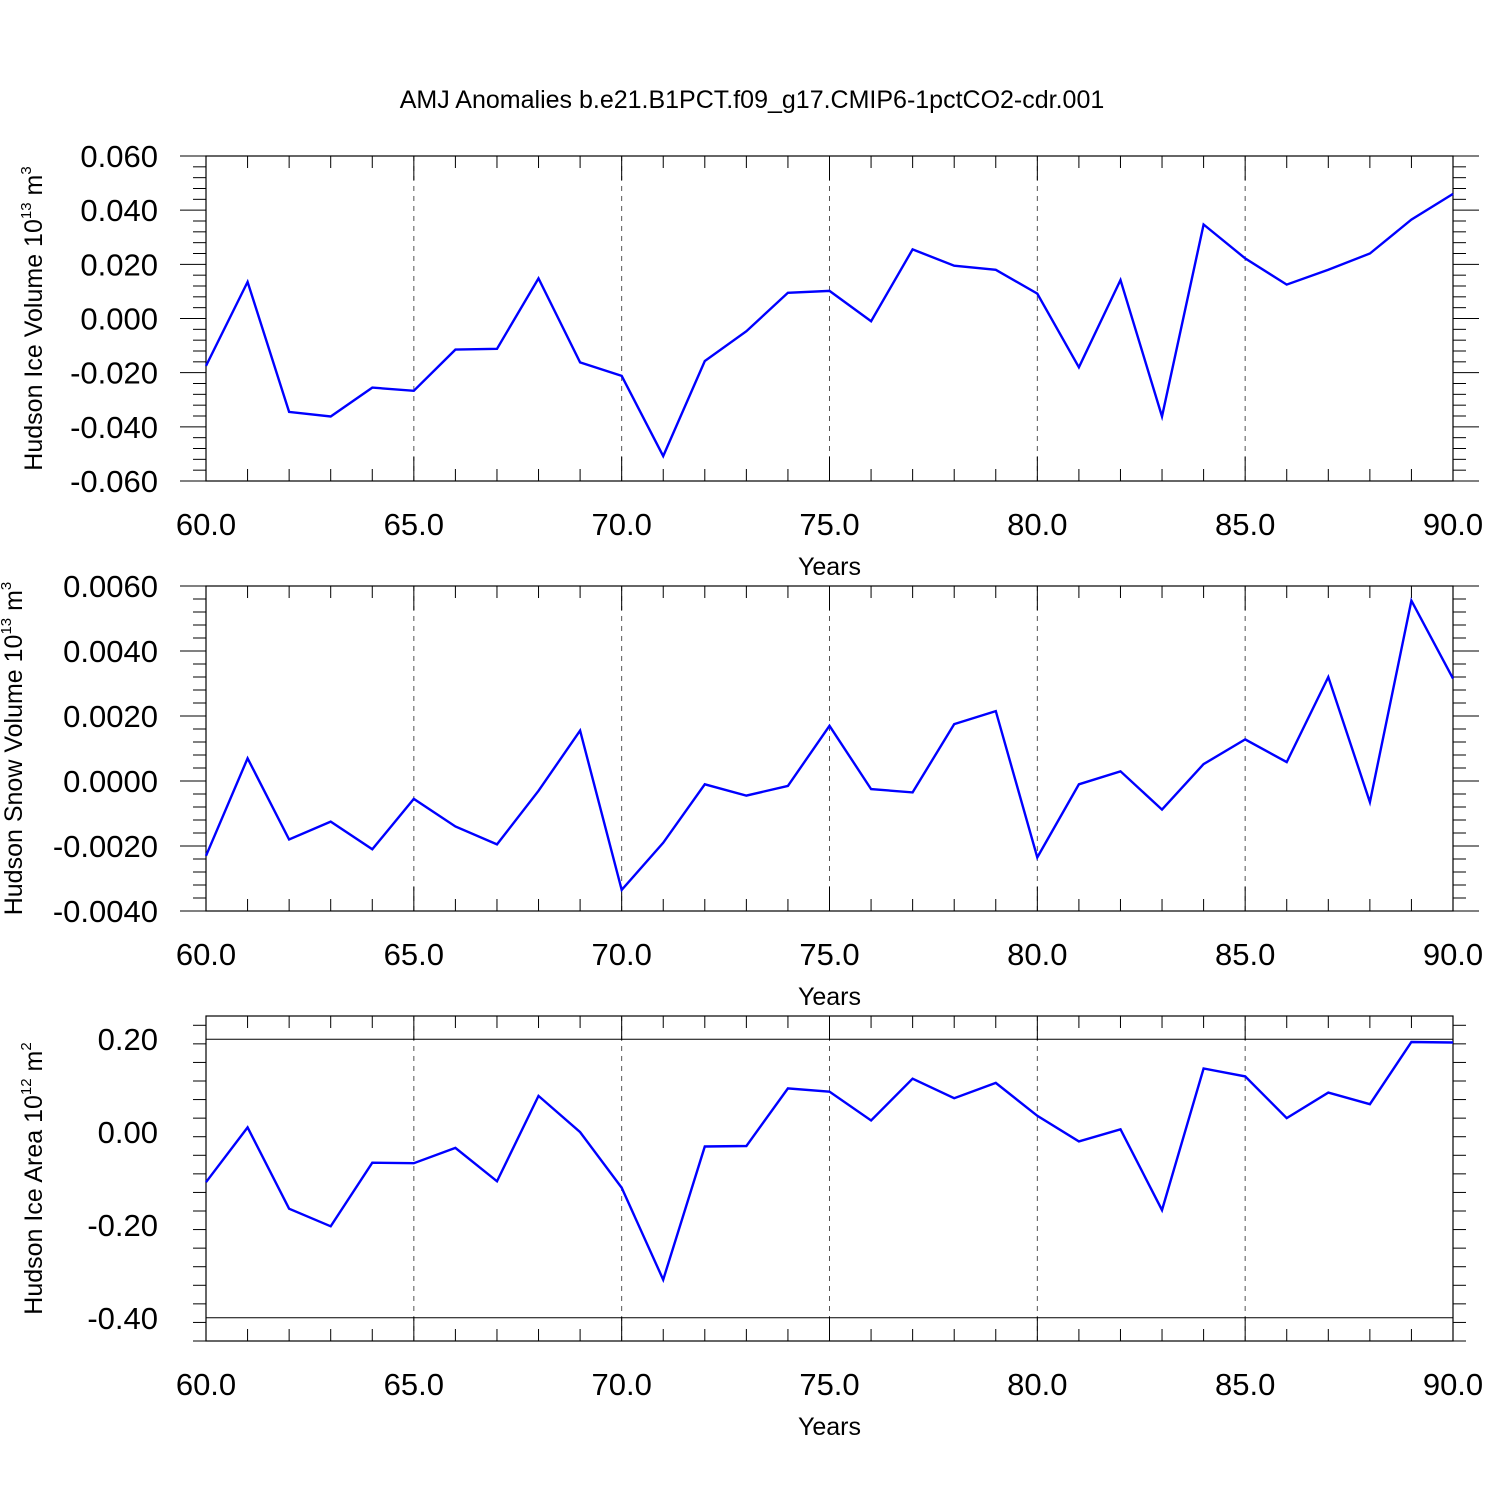  What do you see at coordinates (110, 781) in the screenshot?
I see `y-tick-label: 0.0000` at bounding box center [110, 781].